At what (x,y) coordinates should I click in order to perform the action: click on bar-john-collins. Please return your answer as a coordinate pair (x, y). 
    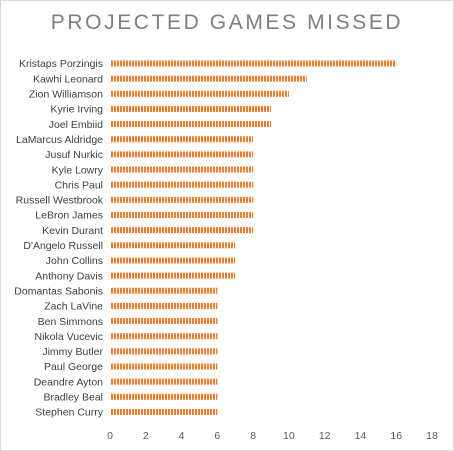
    Looking at the image, I should click on (173, 260).